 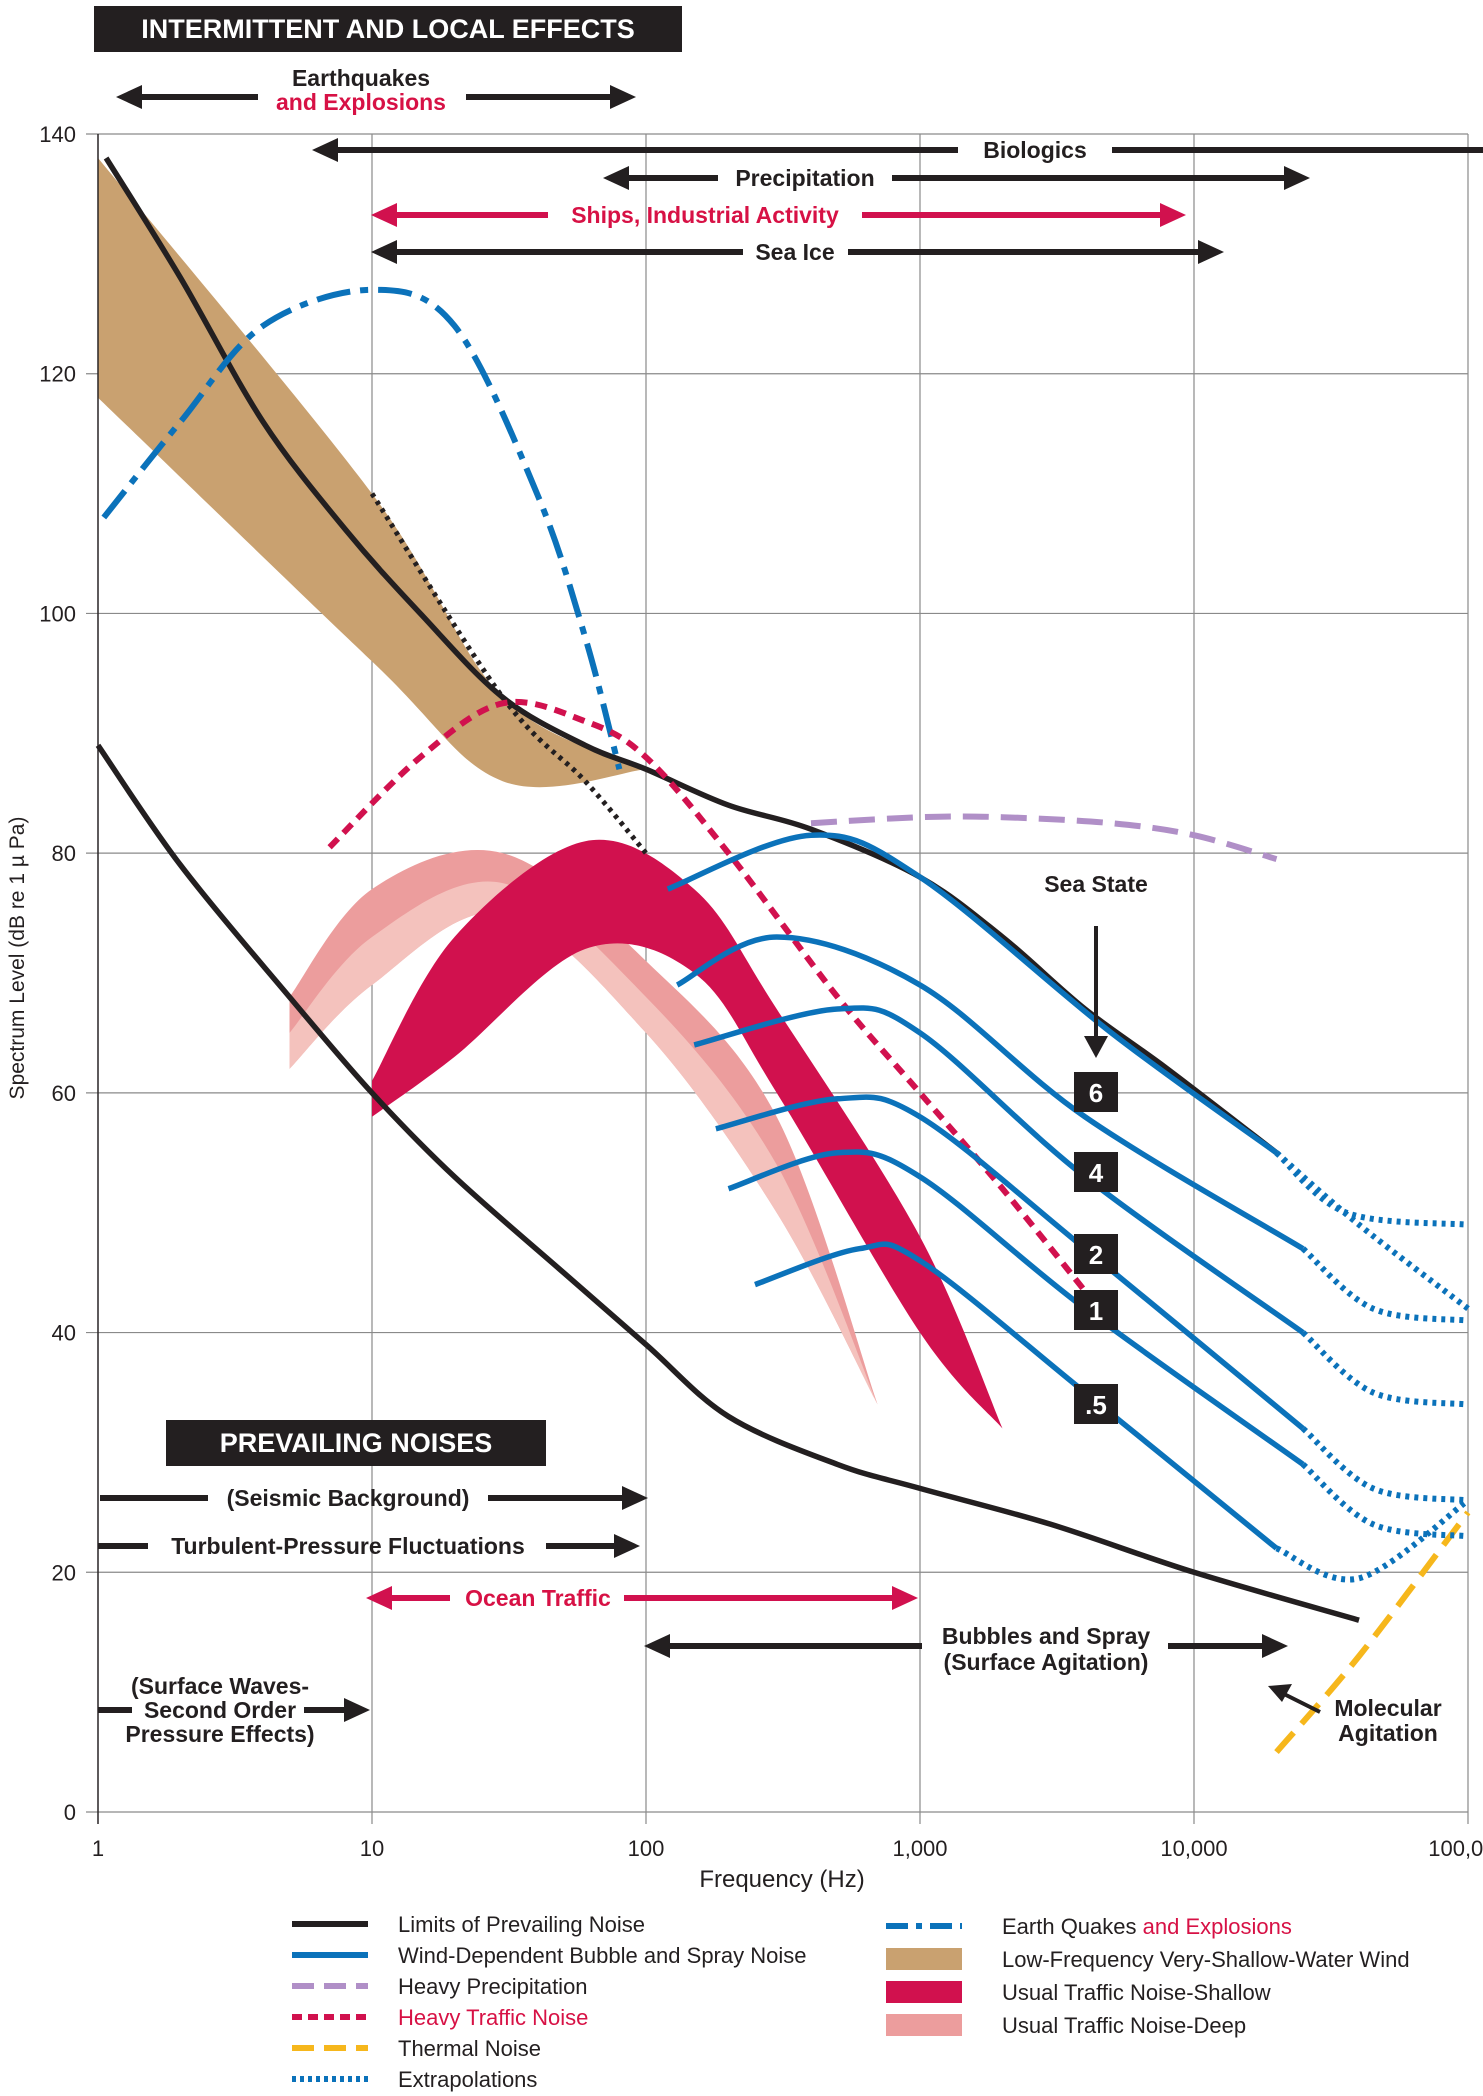 I want to click on legend-label-red-text: and Explosions, so click(x=1217, y=1926).